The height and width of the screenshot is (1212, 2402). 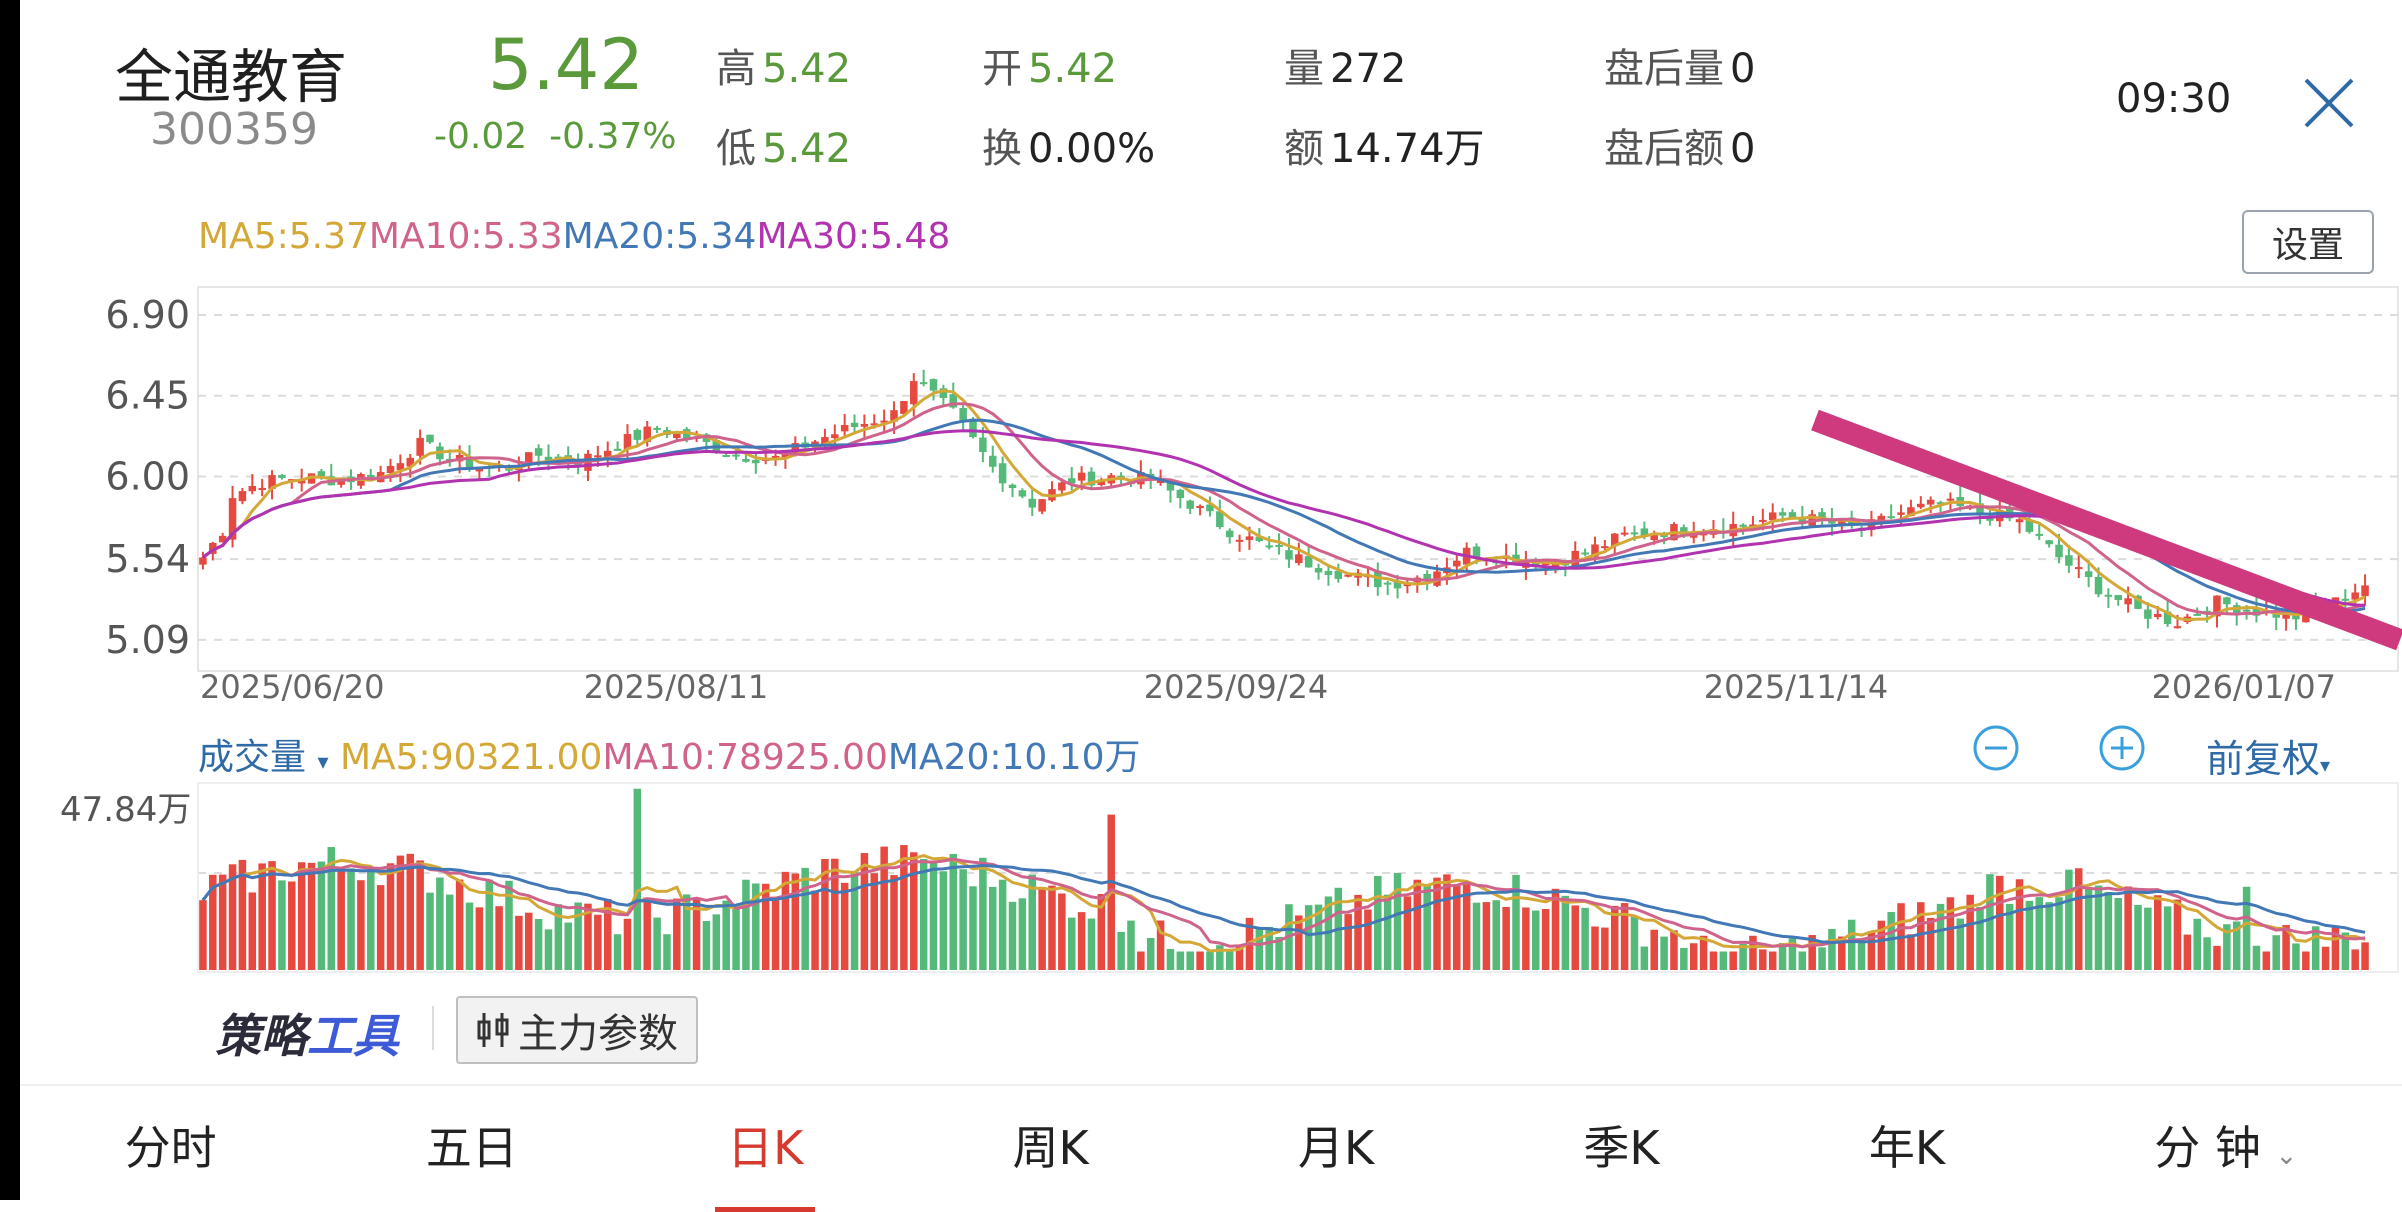 I want to click on close-icon, so click(x=2329, y=103).